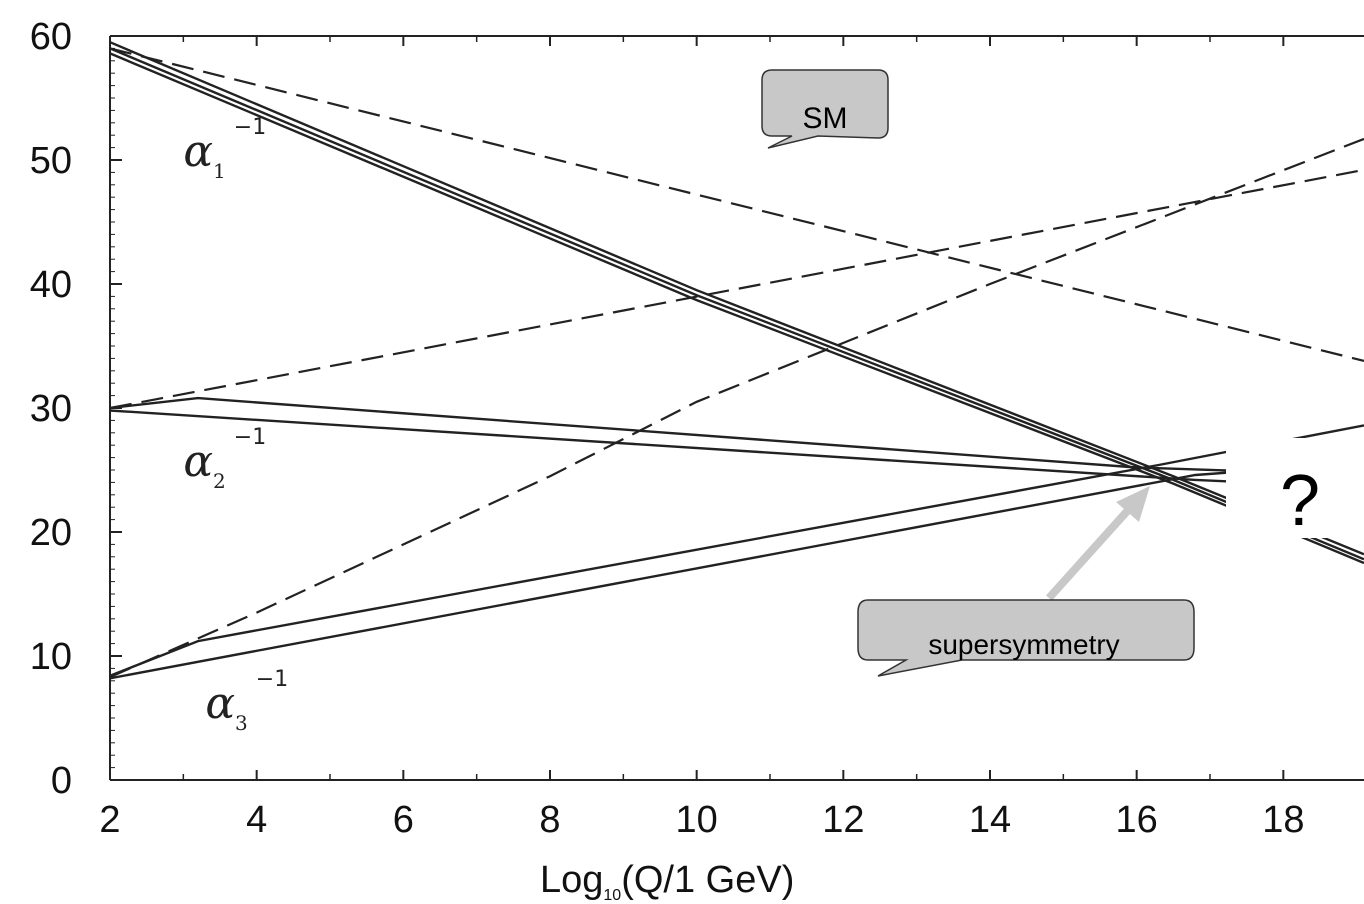  I want to click on susy-callout-bubble, so click(1026, 638).